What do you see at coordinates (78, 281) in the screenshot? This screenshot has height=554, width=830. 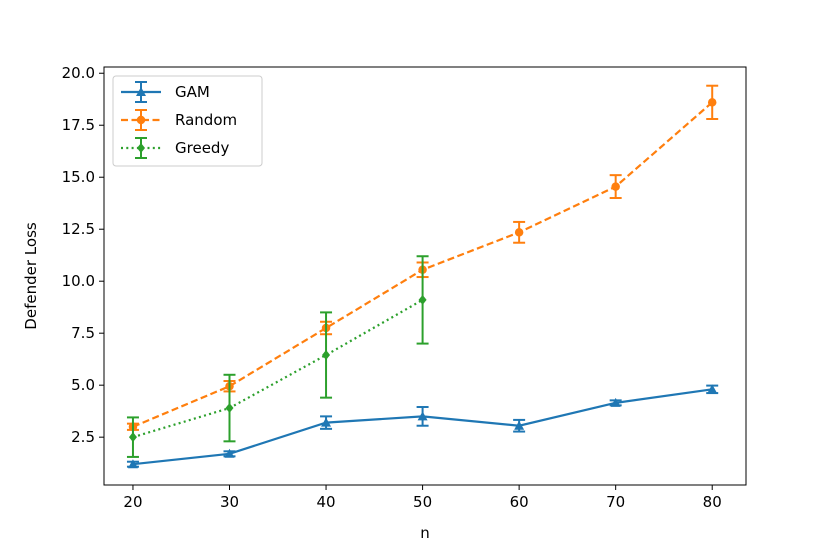 I see `y-tick-label: 10.0` at bounding box center [78, 281].